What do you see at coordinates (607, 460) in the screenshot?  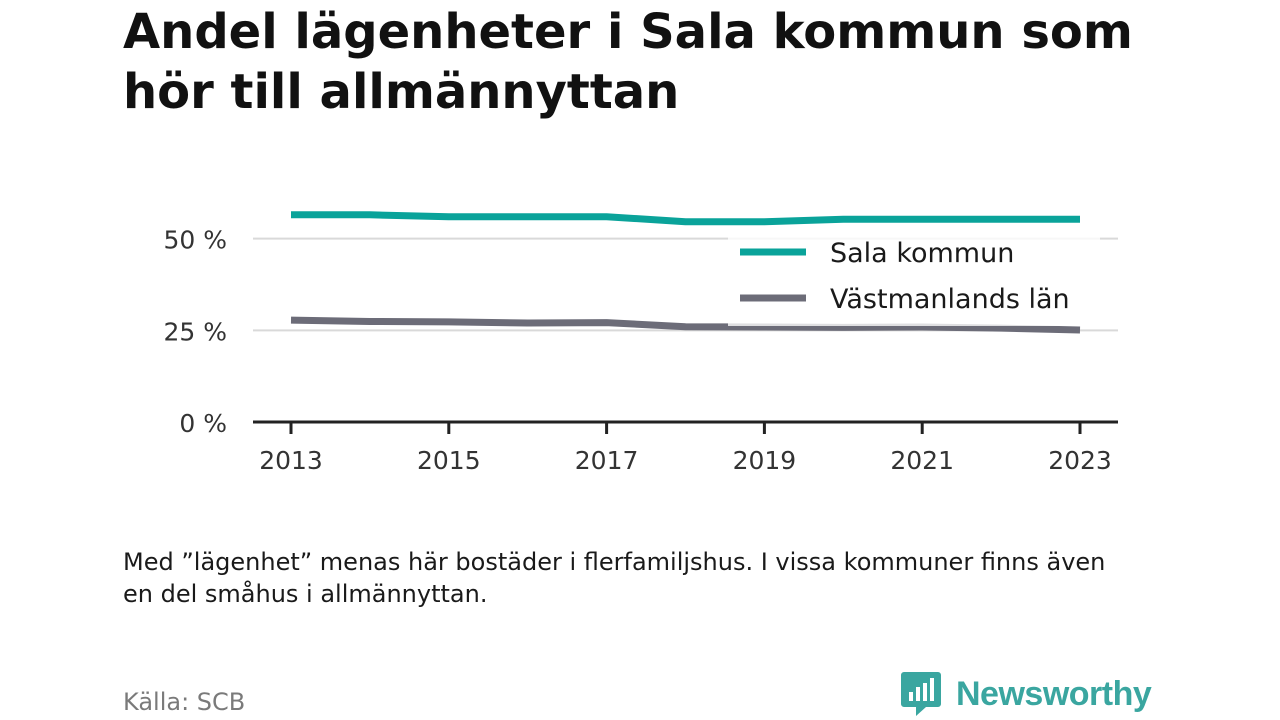 I see `x-tick-label: 2017` at bounding box center [607, 460].